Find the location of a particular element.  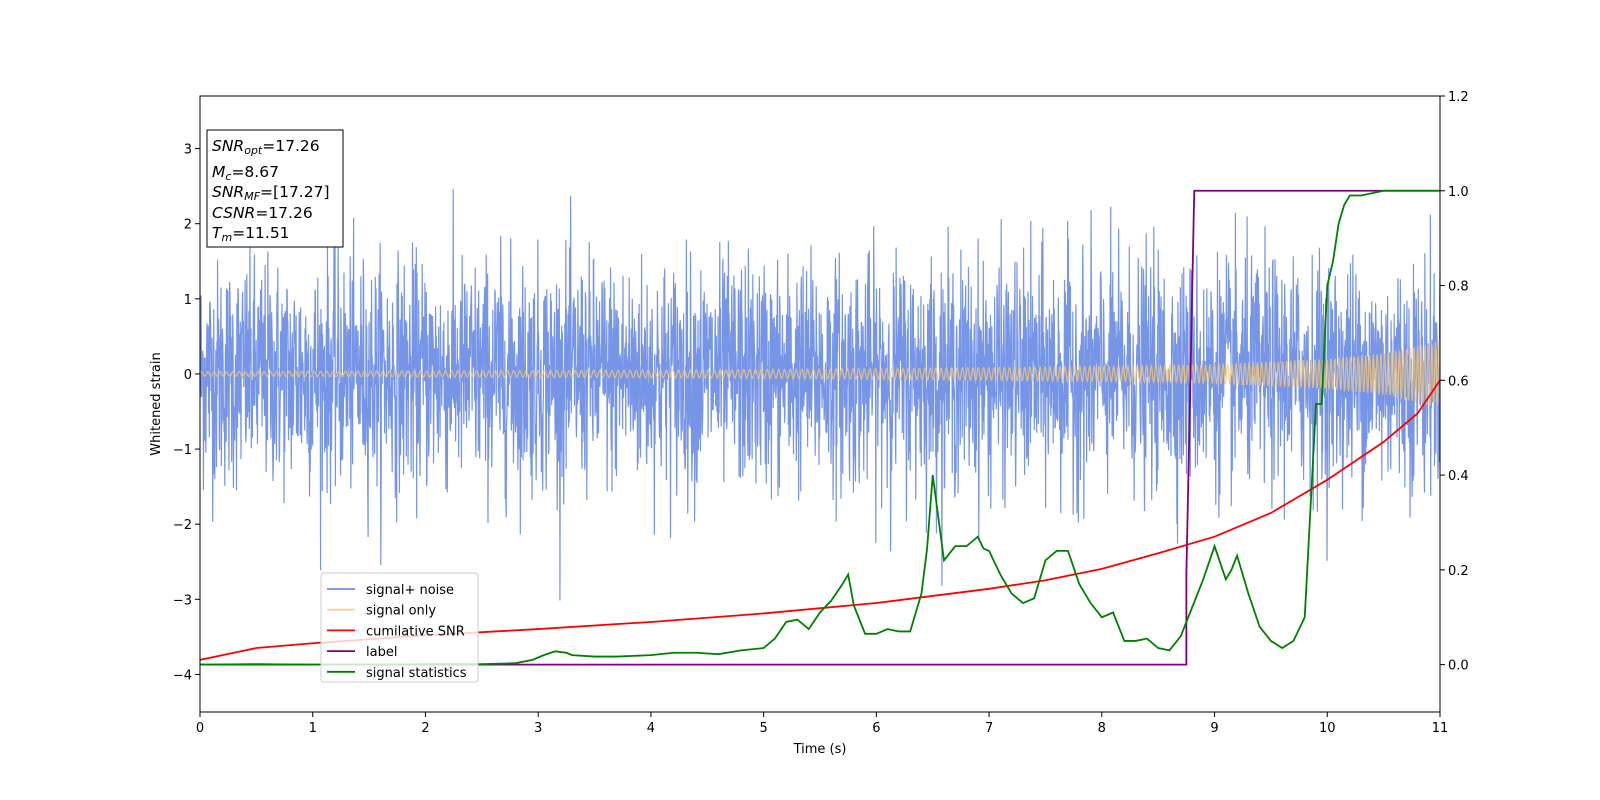

series-line-signal-only is located at coordinates (820, 373).